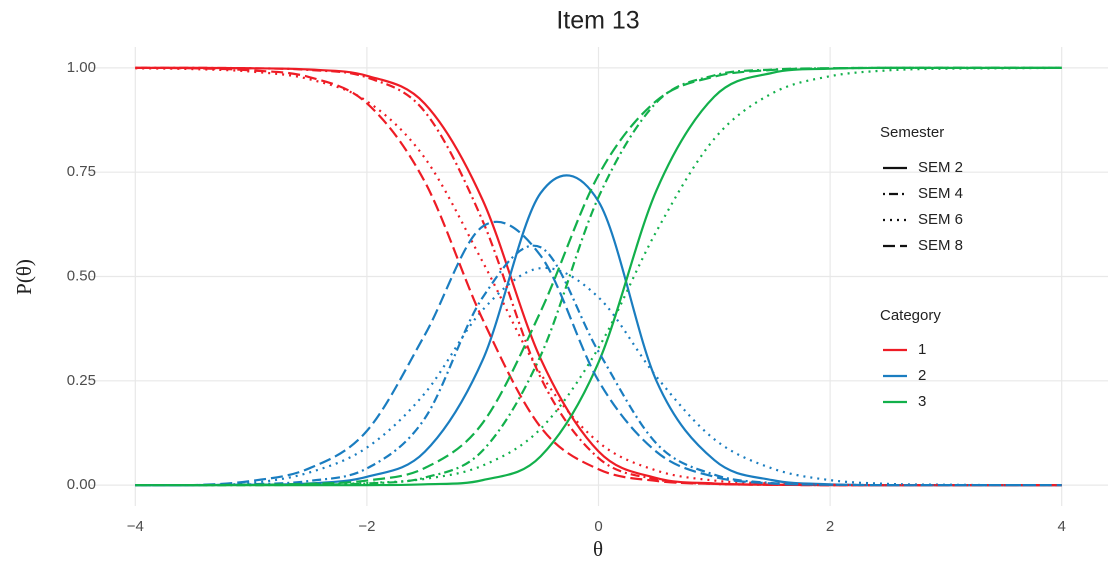 The image size is (1118, 571). I want to click on y-tick-label: 0.25, so click(81, 380).